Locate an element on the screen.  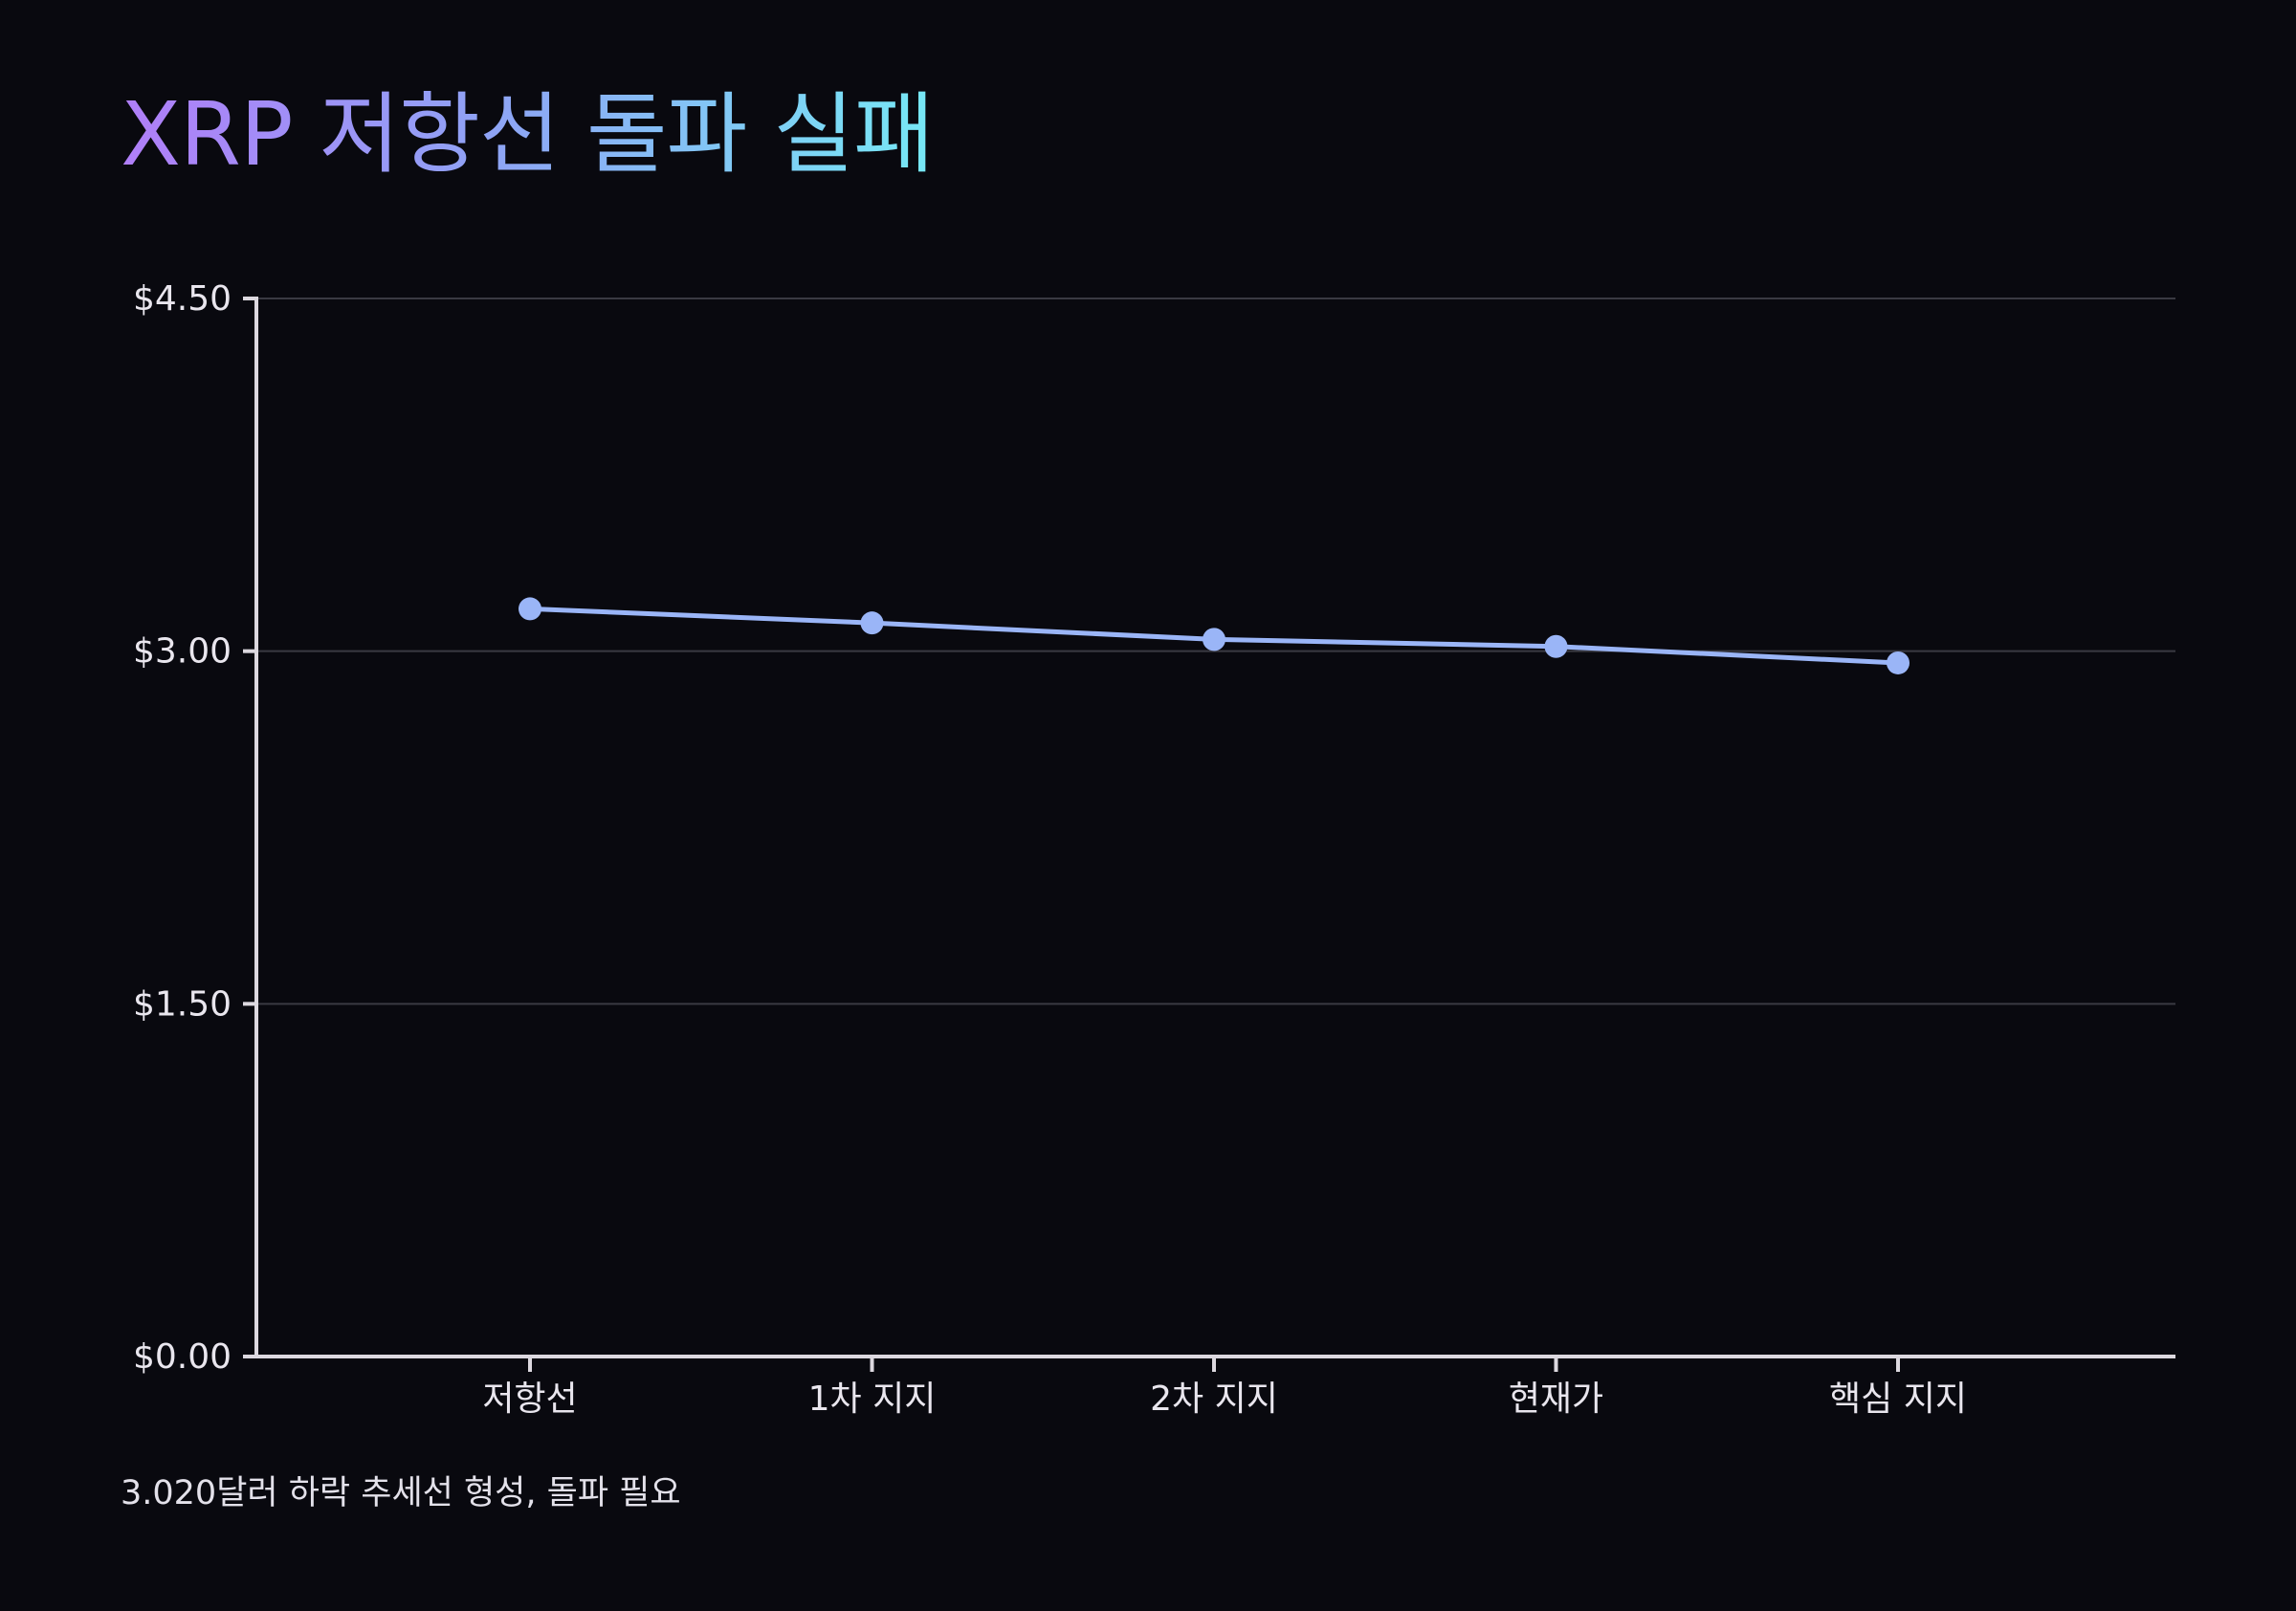
x-tick-label: 1차 지지 is located at coordinates (873, 1399).